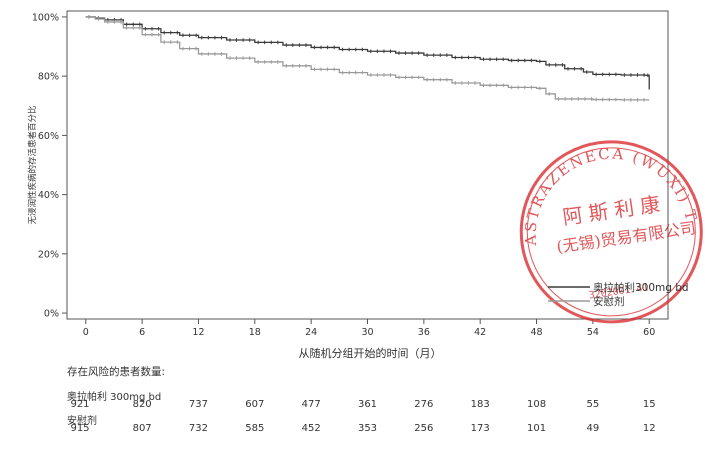 This screenshot has width=705, height=463. What do you see at coordinates (649, 428) in the screenshot?
I see `risk-count: 12` at bounding box center [649, 428].